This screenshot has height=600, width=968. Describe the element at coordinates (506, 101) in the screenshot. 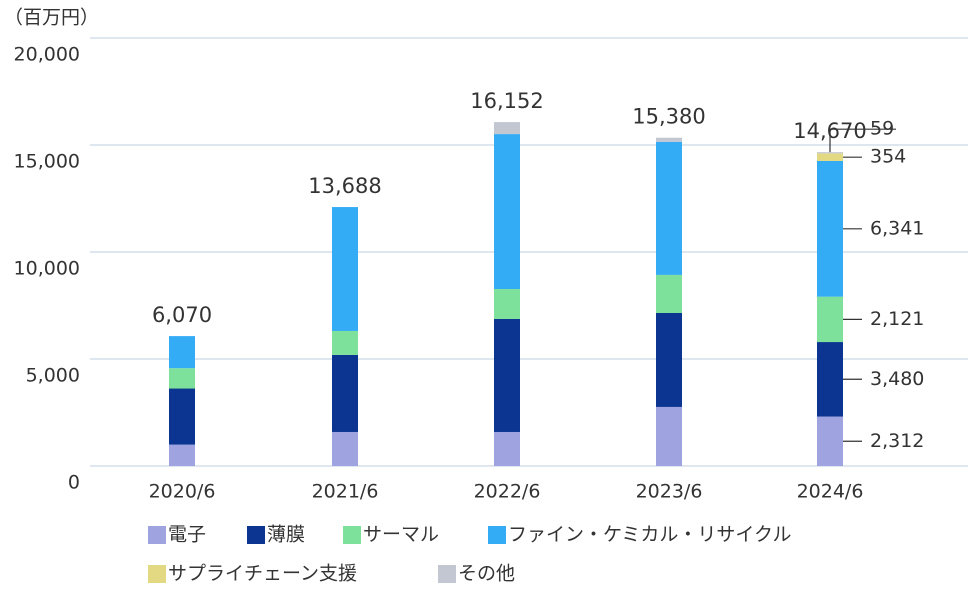

I see `total-label: 16,152` at that location.